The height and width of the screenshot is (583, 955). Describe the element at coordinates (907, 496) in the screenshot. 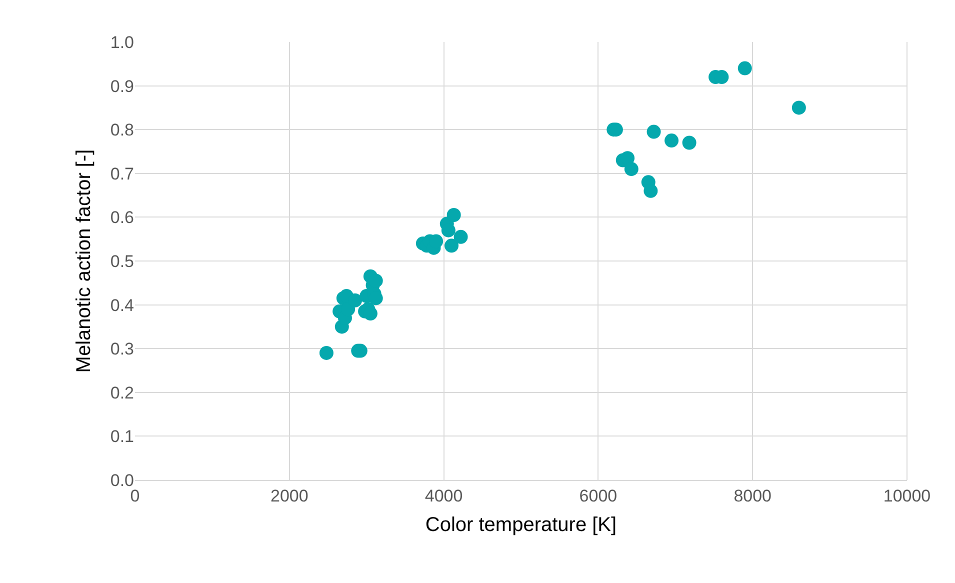

I see `x-tick-label: 10000` at that location.